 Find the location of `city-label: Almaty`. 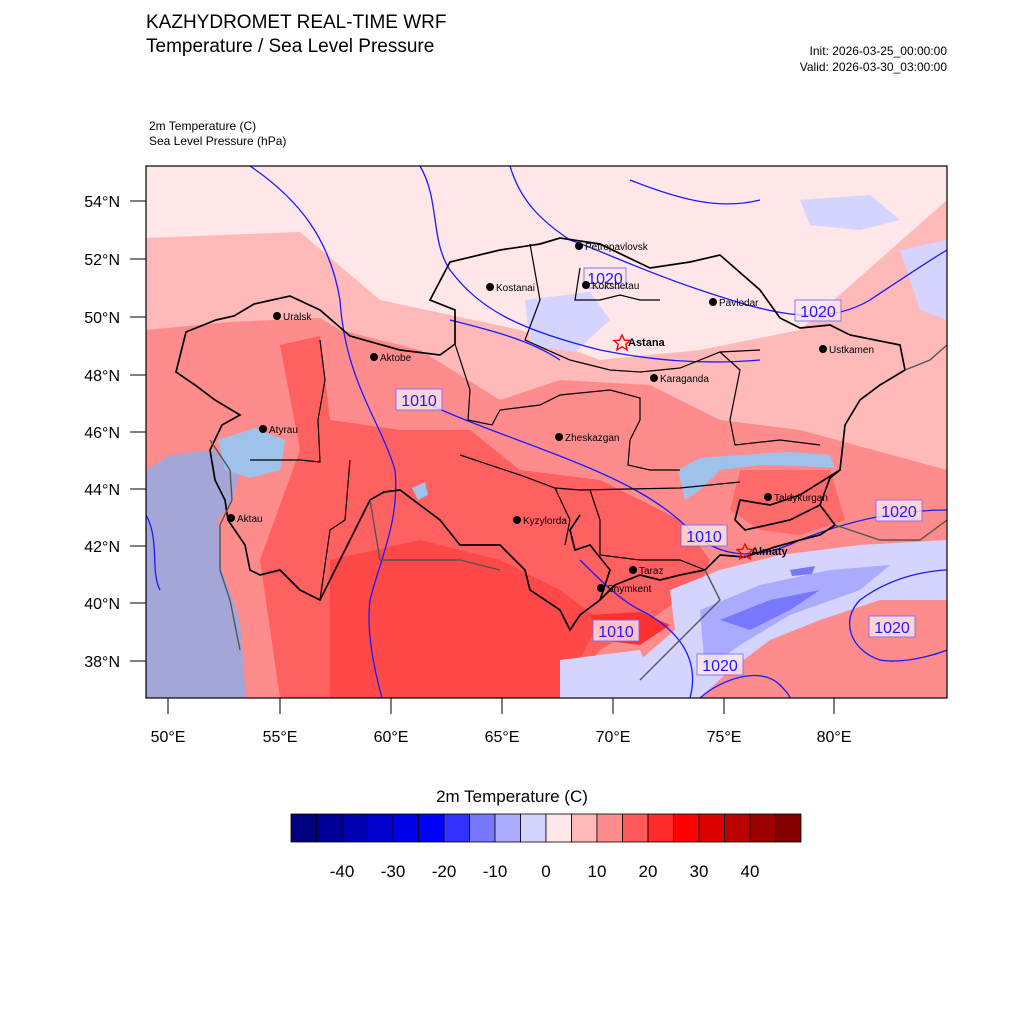

city-label: Almaty is located at coordinates (770, 552).